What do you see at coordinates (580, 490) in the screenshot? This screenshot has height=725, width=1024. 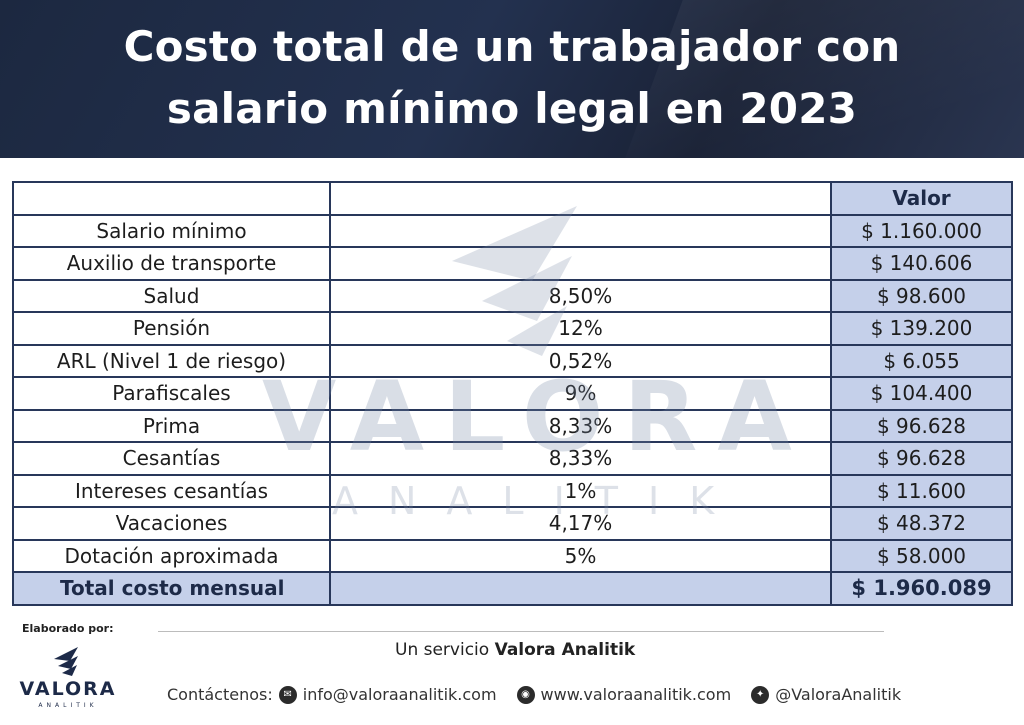 I see `rate-cell: 1%` at bounding box center [580, 490].